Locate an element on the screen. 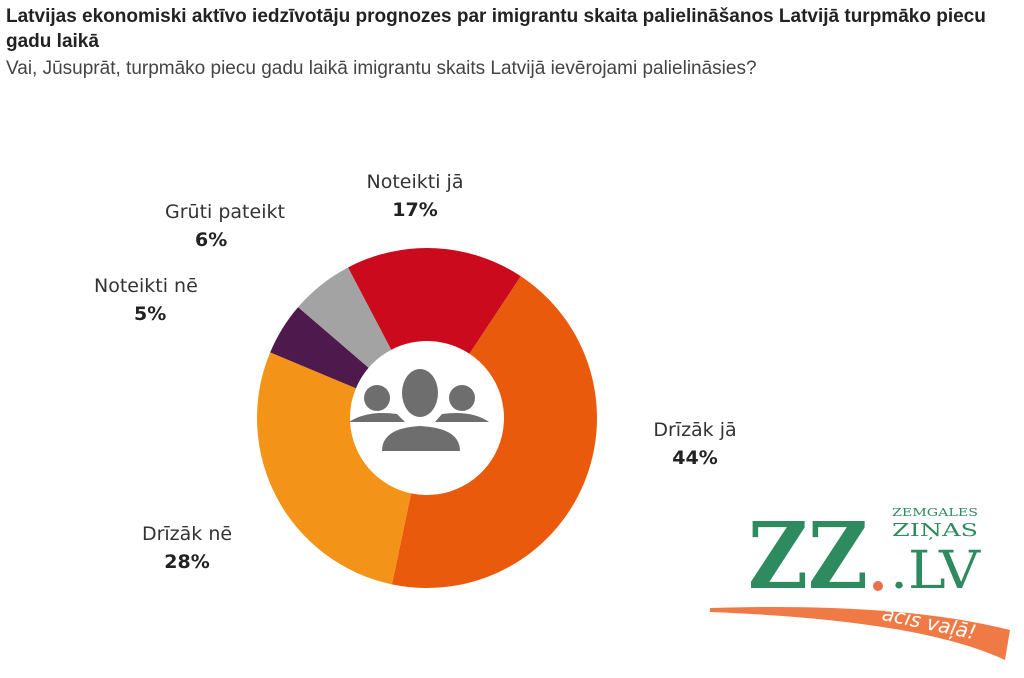 Image resolution: width=1024 pixels, height=678 pixels. slice-value: 44% is located at coordinates (695, 458).